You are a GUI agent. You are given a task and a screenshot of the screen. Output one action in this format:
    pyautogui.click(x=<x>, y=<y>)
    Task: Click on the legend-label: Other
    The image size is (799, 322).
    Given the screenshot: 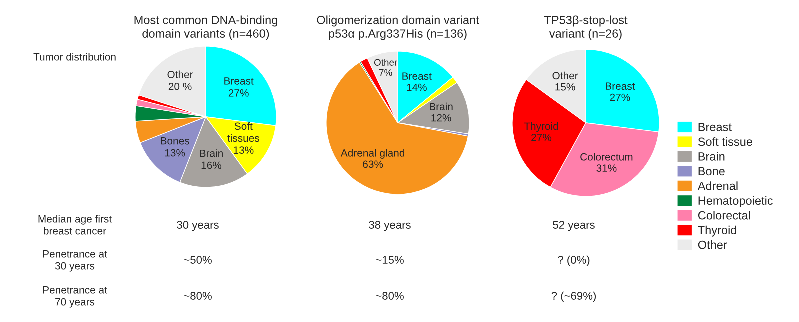 What is the action you would take?
    pyautogui.click(x=713, y=245)
    